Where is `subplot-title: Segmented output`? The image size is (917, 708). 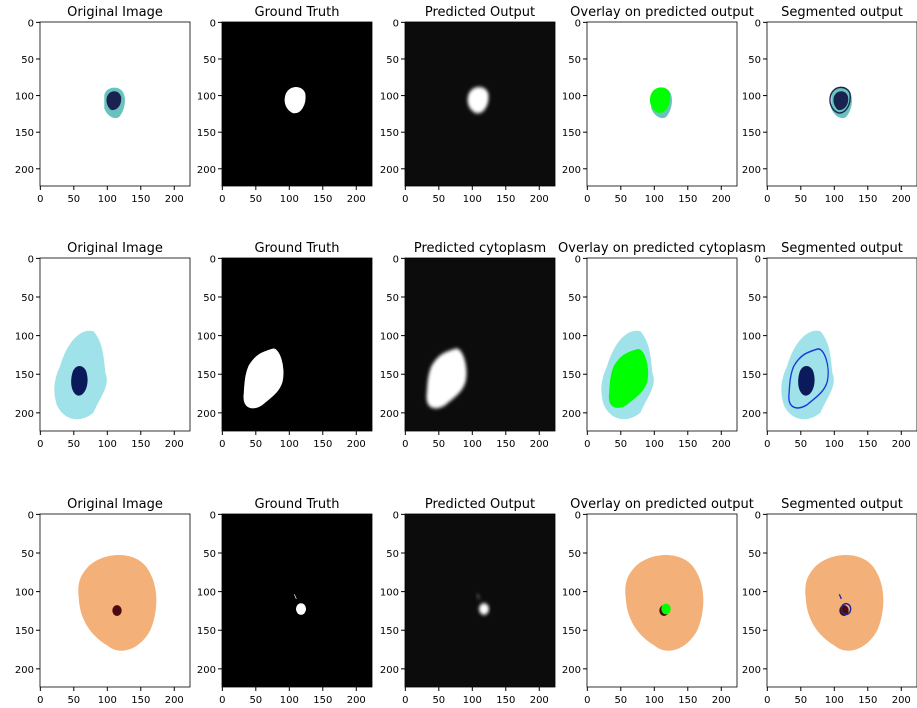 subplot-title: Segmented output is located at coordinates (842, 248).